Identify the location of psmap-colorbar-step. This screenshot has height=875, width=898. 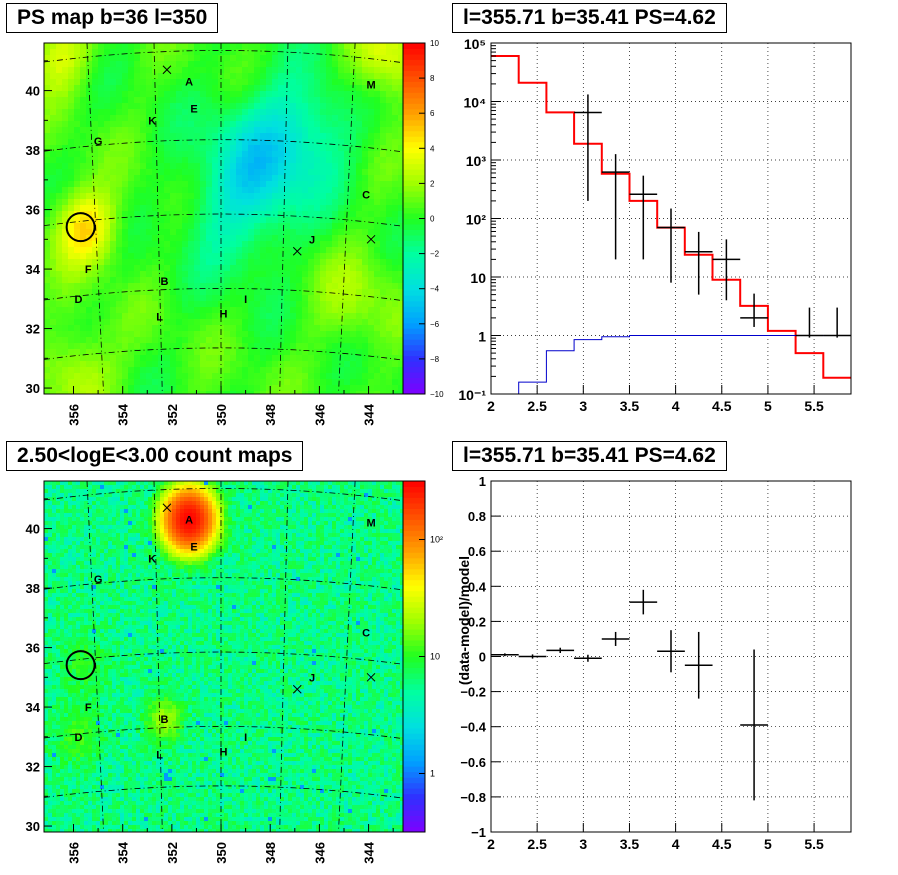
(414, 331).